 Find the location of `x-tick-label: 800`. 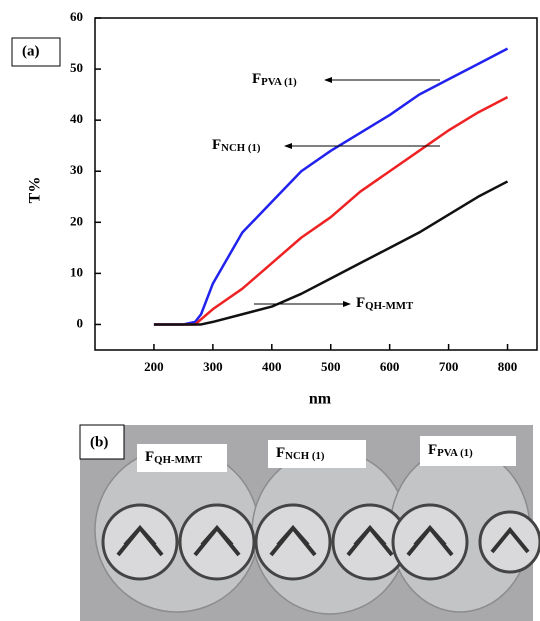

x-tick-label: 800 is located at coordinates (508, 366).